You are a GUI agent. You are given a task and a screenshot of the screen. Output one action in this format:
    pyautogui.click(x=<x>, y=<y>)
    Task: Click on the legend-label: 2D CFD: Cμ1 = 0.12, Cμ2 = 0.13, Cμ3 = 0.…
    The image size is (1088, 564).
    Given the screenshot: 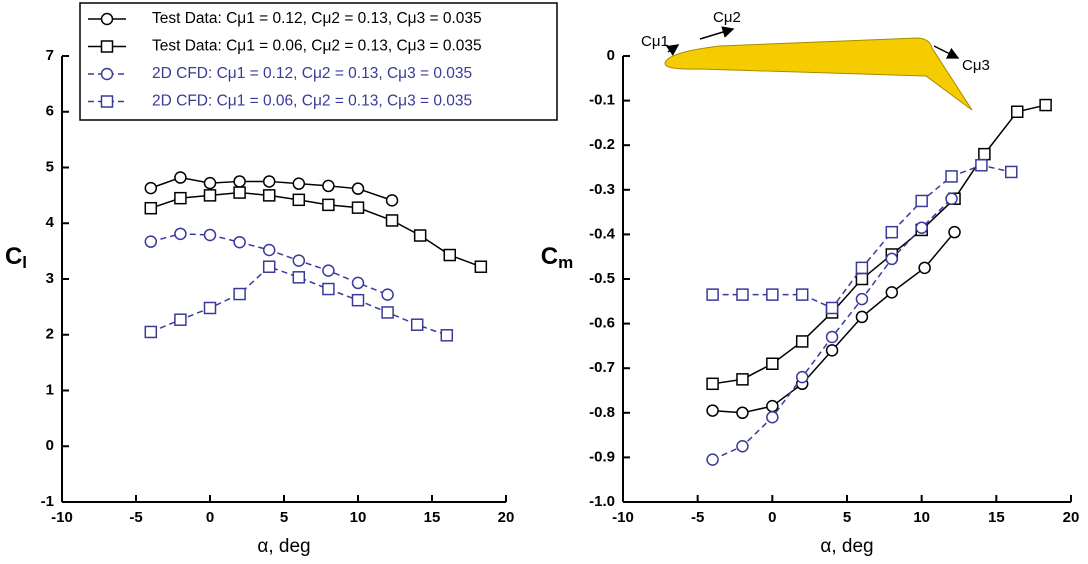 What is the action you would take?
    pyautogui.click(x=312, y=73)
    